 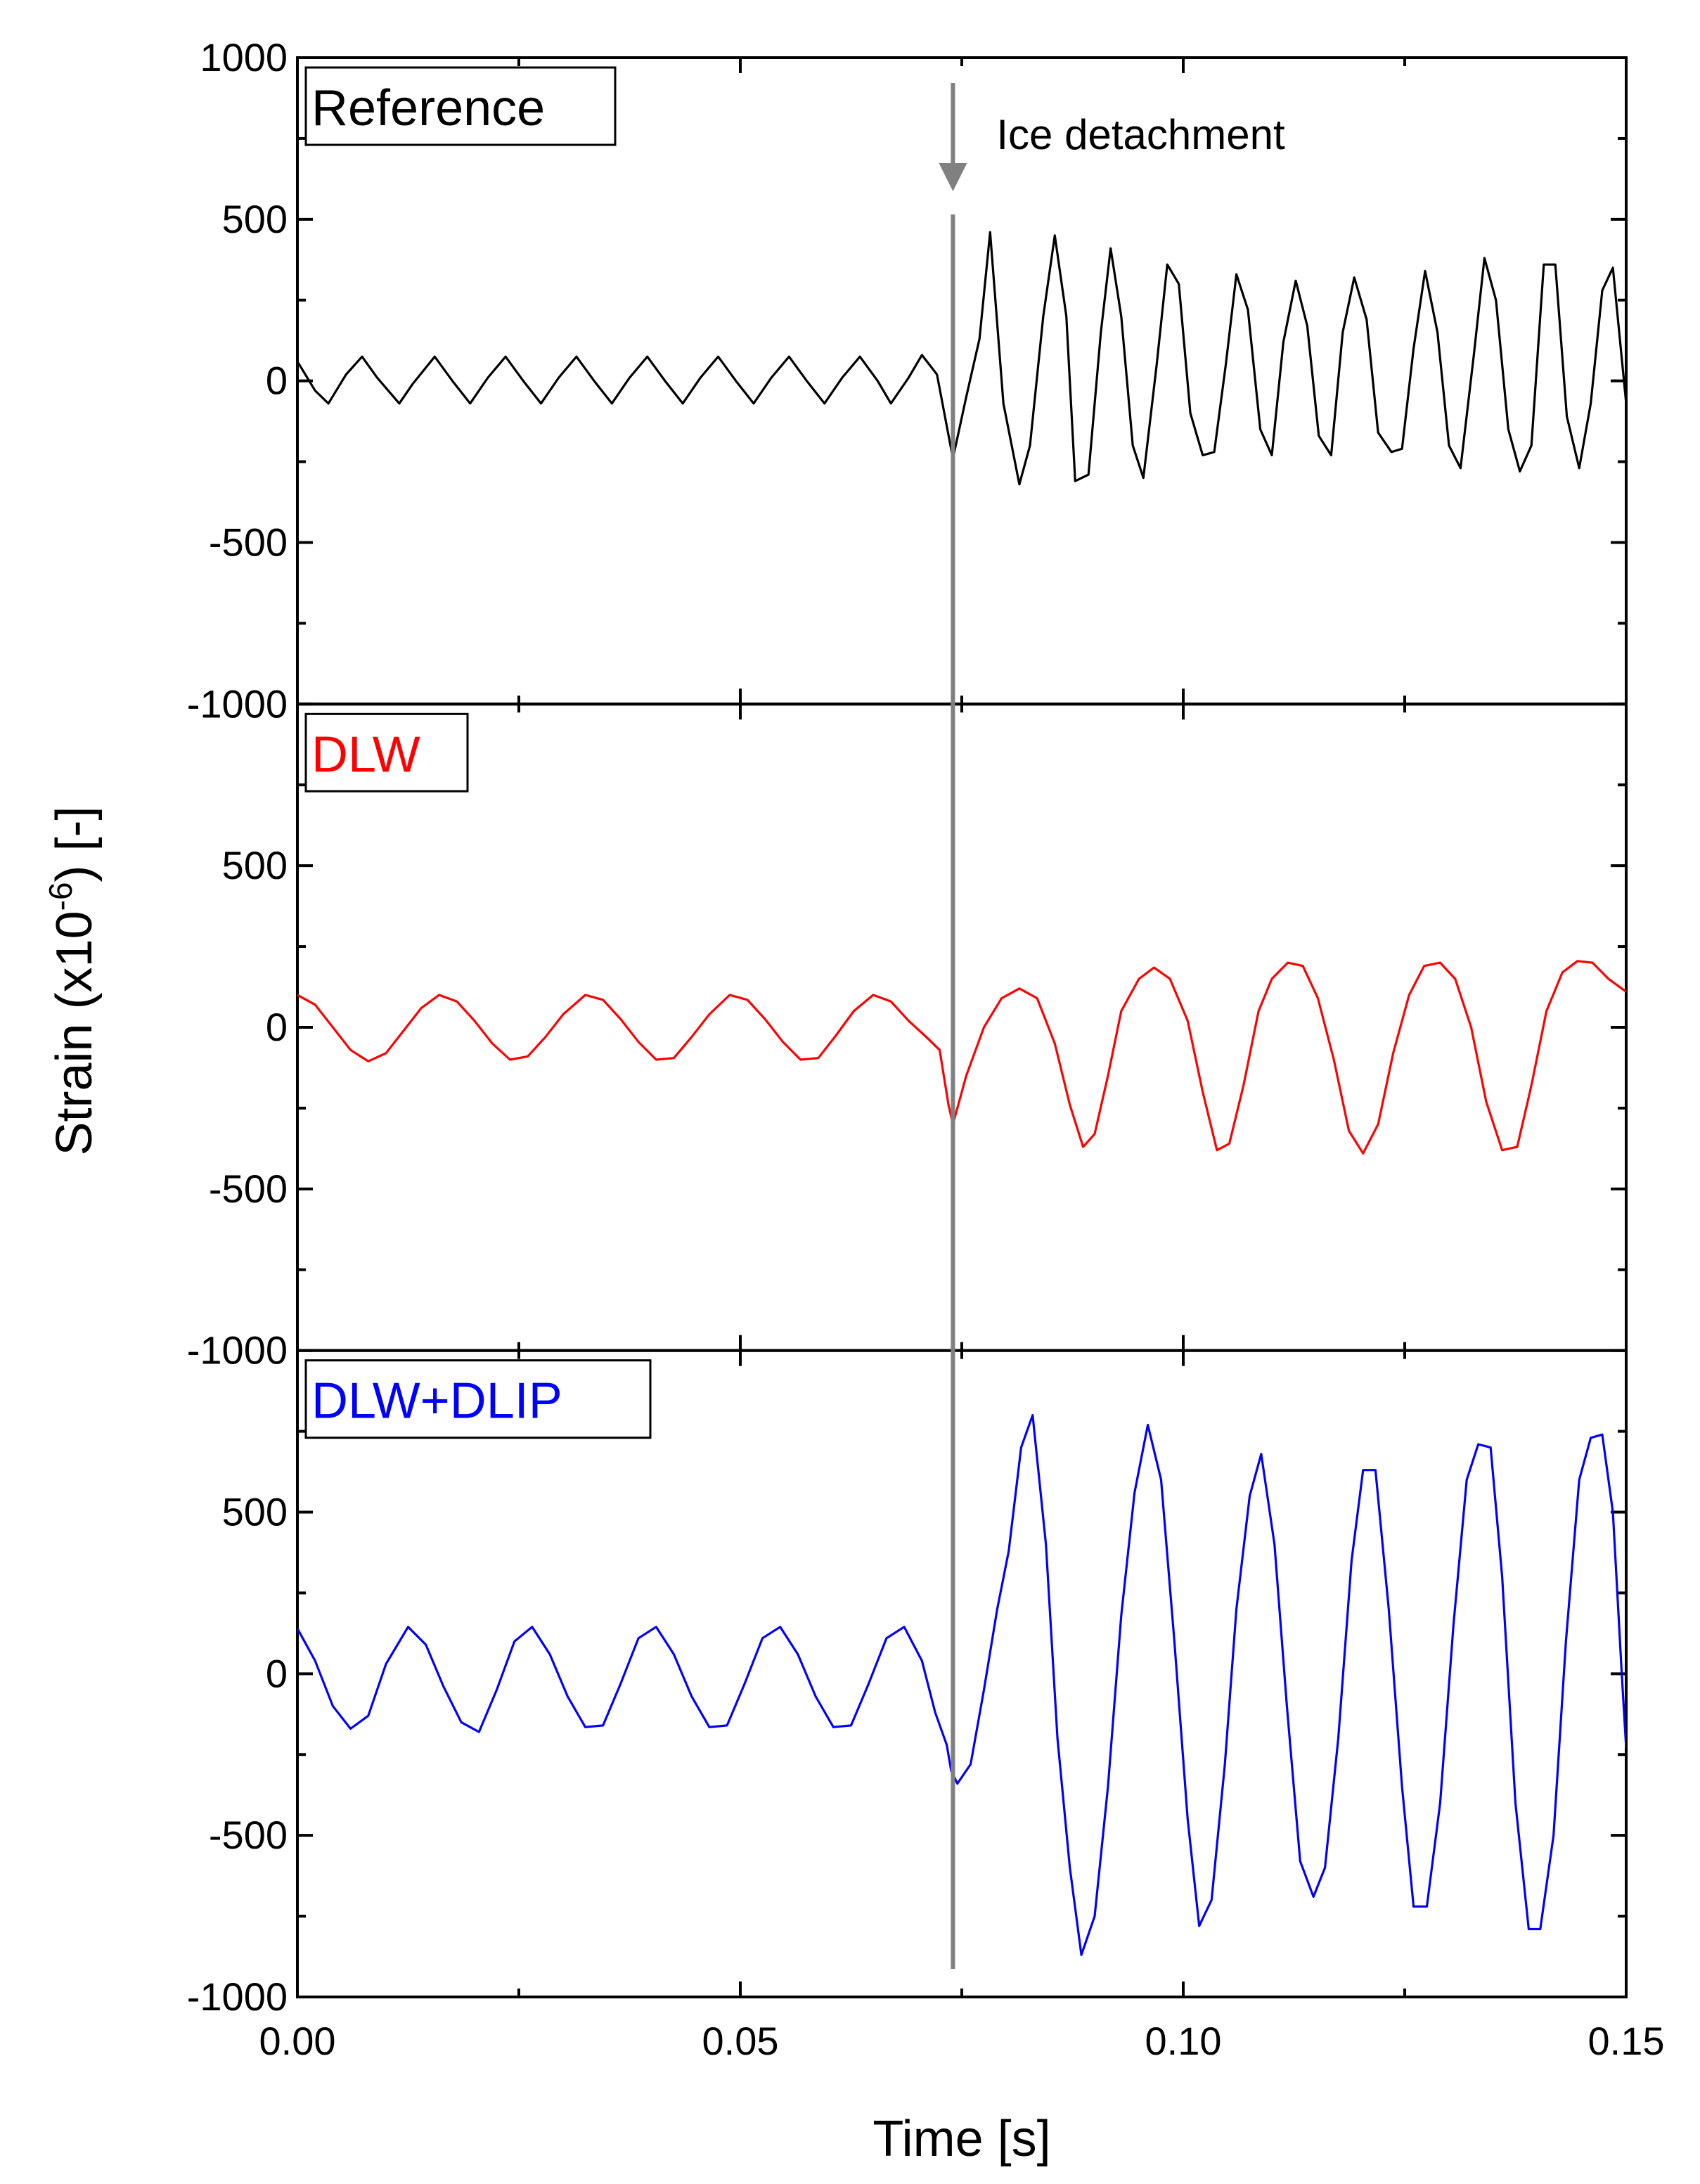 What do you see at coordinates (74, 1033) in the screenshot?
I see `y-axis-title-main: Strain (x10` at bounding box center [74, 1033].